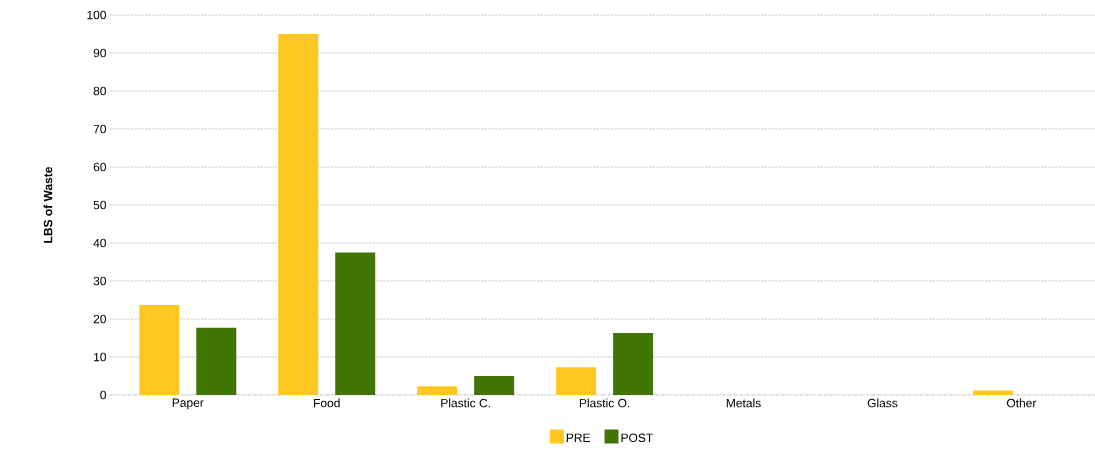 The image size is (1095, 461). I want to click on x-tick-label: Food, so click(327, 403).